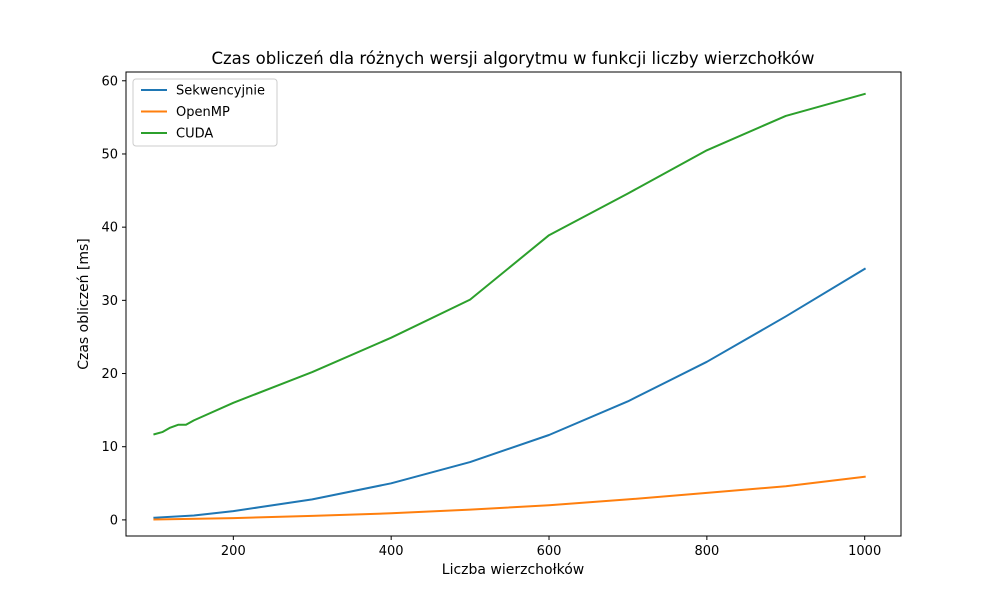  Describe the element at coordinates (109, 154) in the screenshot. I see `y-tick-label: 50` at that location.